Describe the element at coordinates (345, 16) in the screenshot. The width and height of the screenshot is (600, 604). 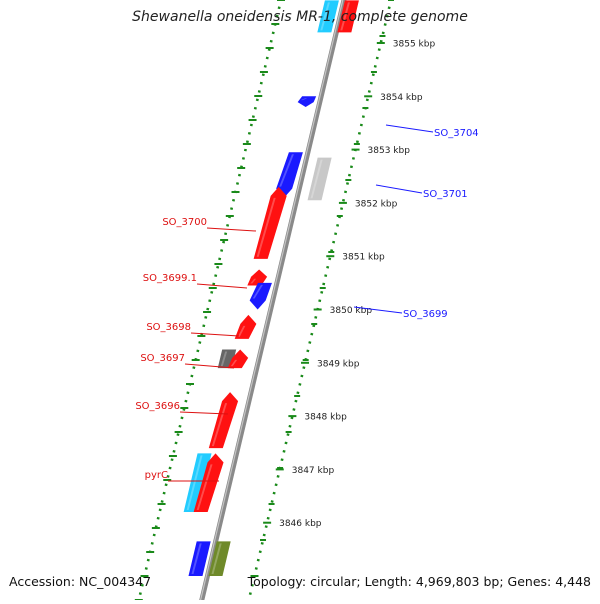
I see `gene-1-gene-highlight` at that location.